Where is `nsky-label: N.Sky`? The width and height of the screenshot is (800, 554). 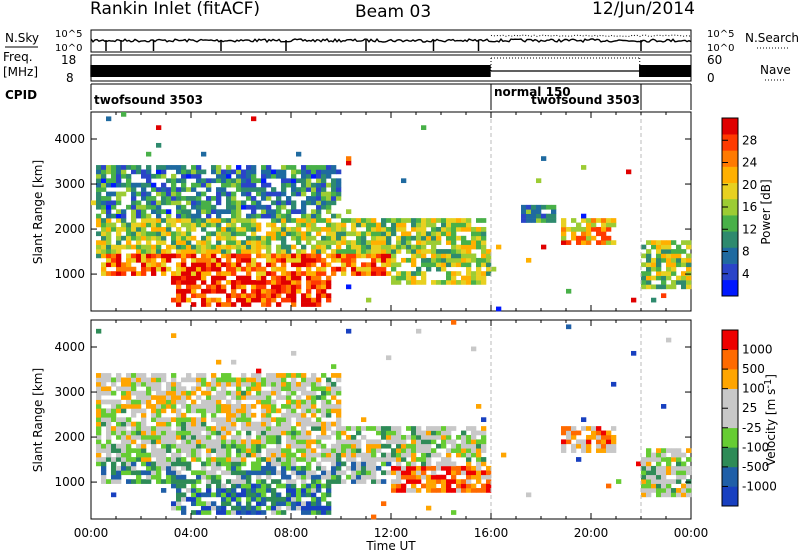
nsky-label: N.Sky is located at coordinates (22, 38).